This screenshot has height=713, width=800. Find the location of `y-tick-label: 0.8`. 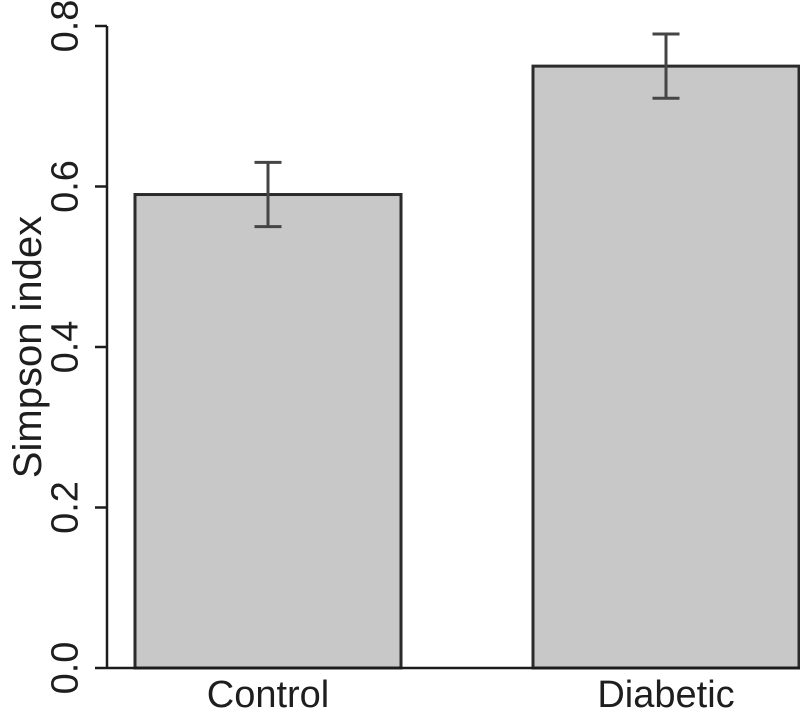

y-tick-label: 0.8 is located at coordinates (65, 26).